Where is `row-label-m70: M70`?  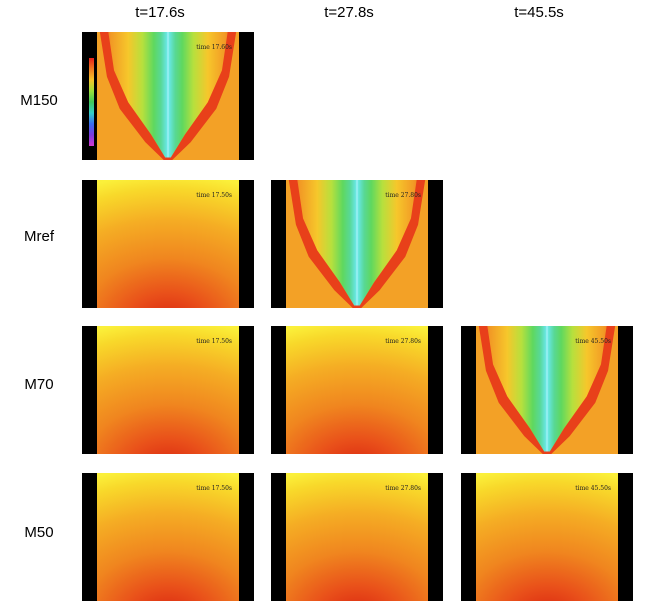 row-label-m70: M70 is located at coordinates (39, 384).